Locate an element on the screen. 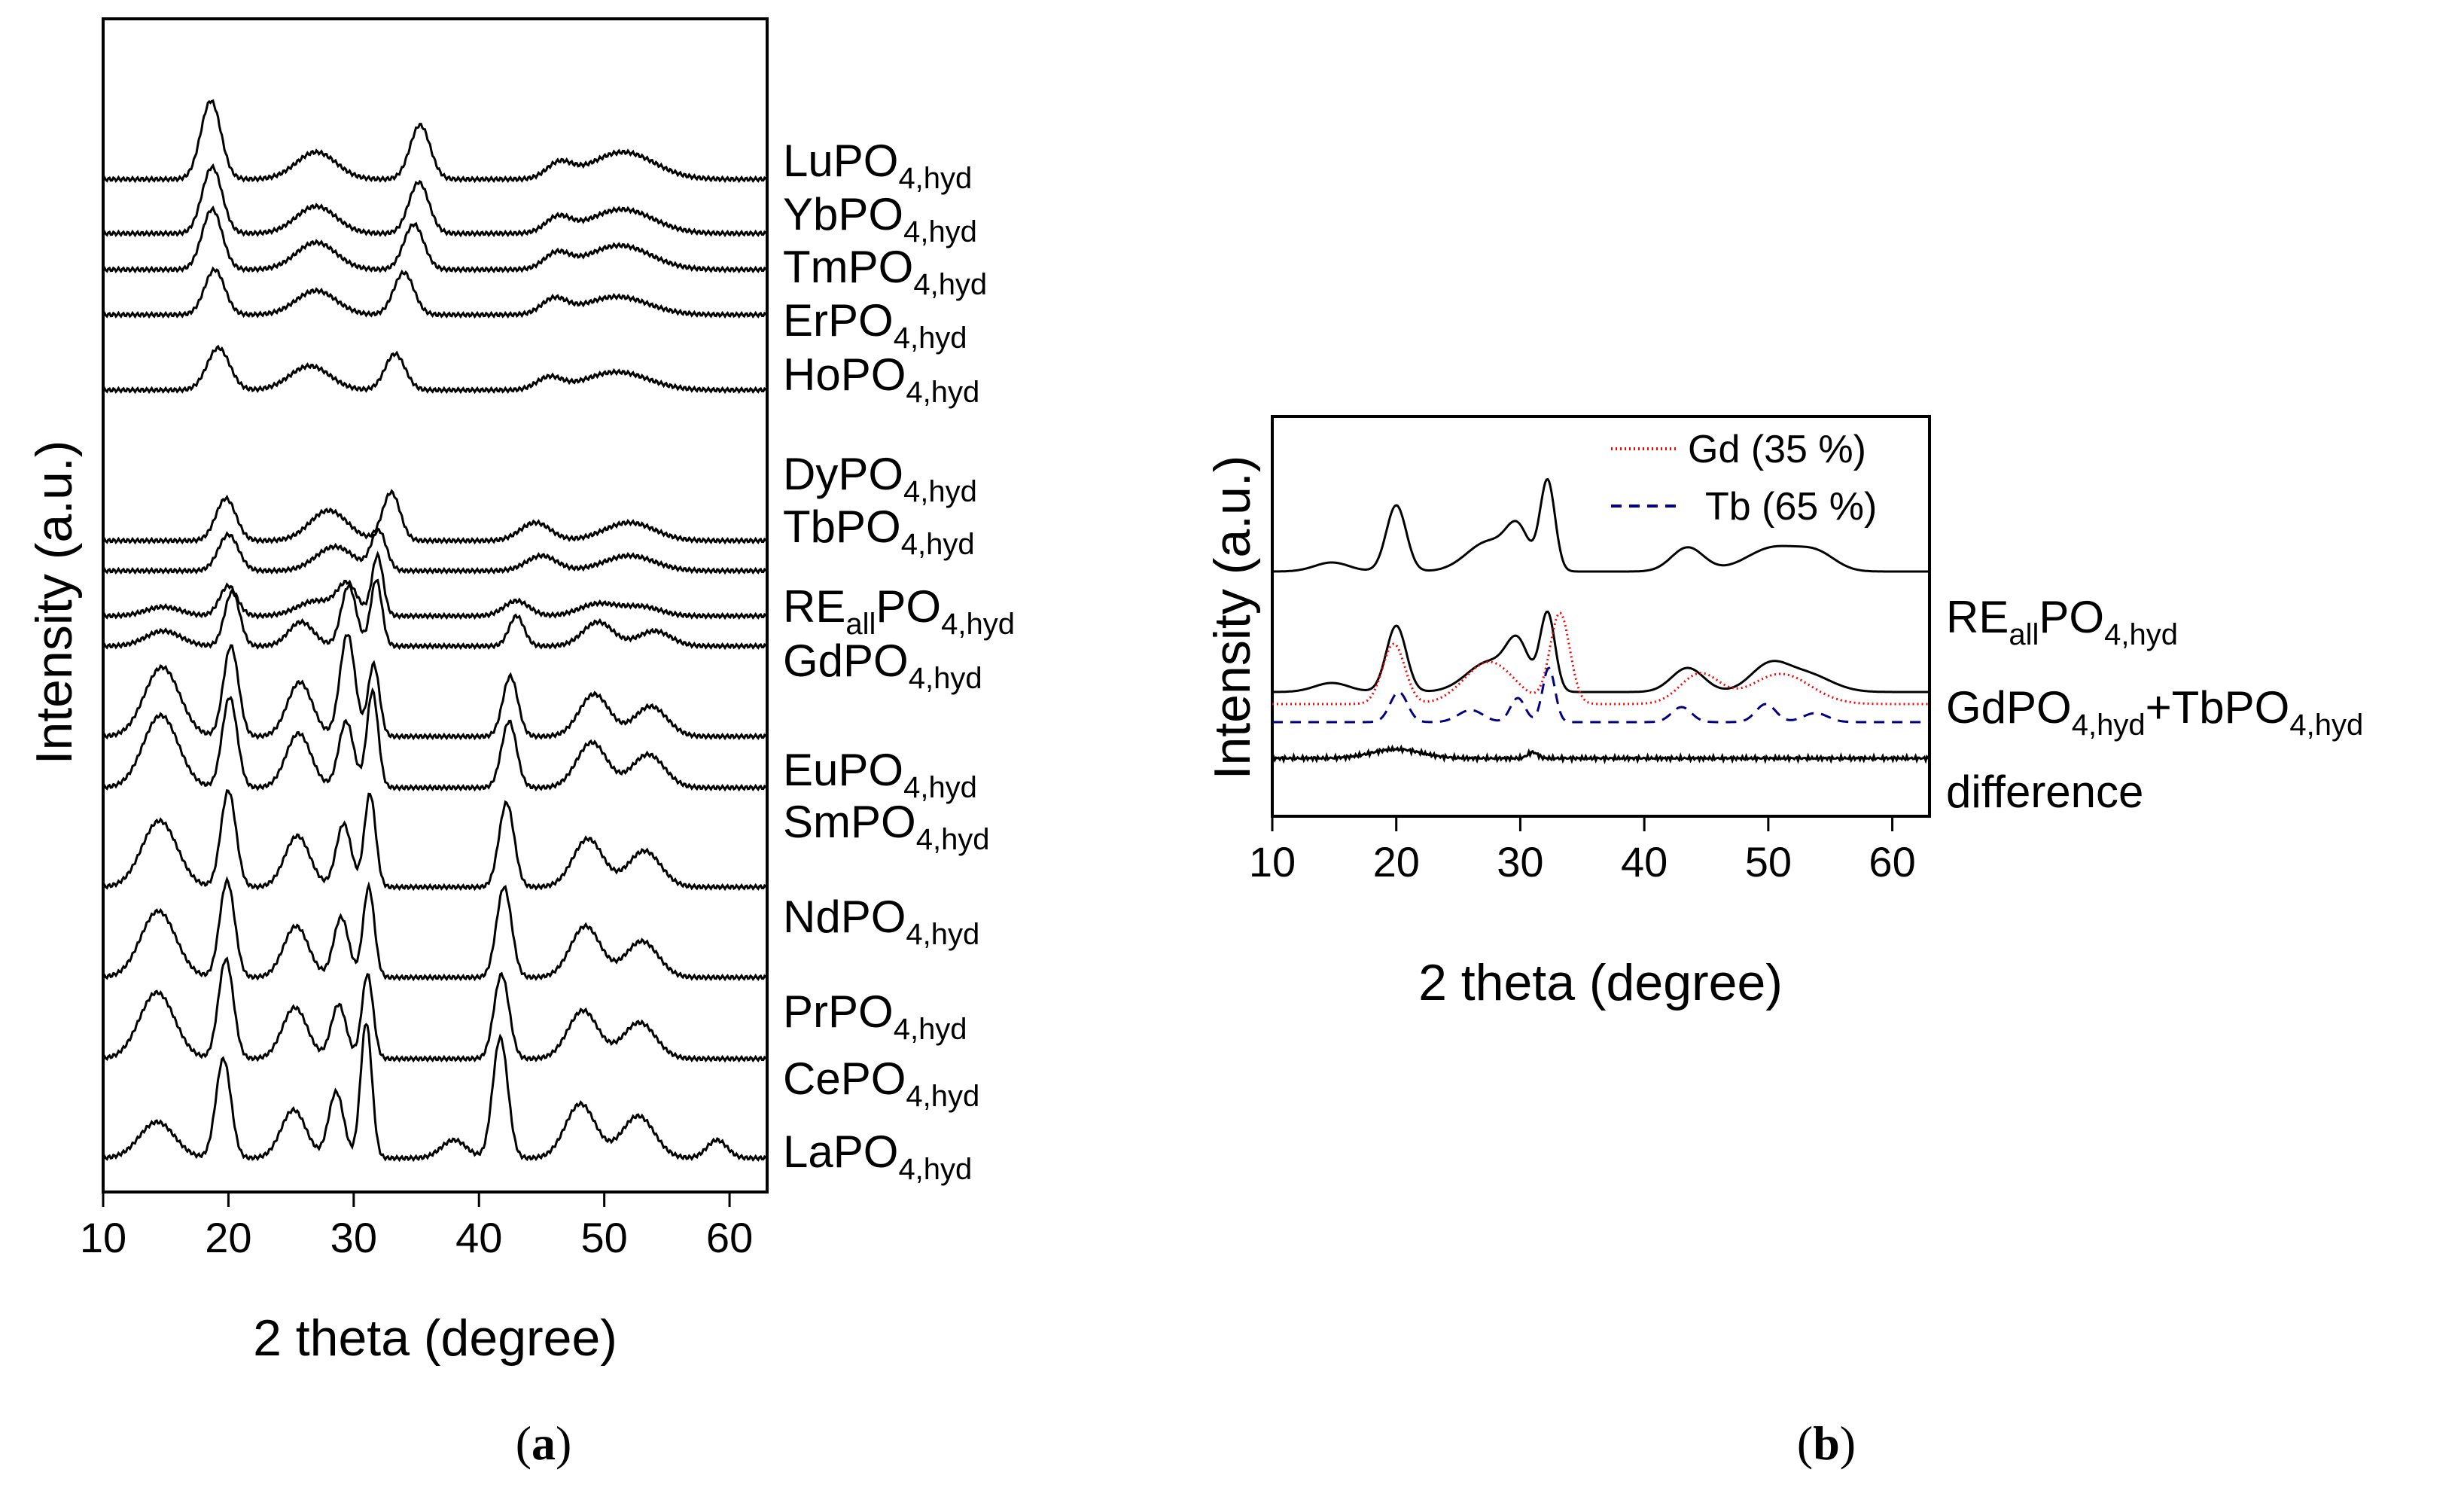  series-label-tbpo4: TbPO4,hyd is located at coordinates (879, 531).